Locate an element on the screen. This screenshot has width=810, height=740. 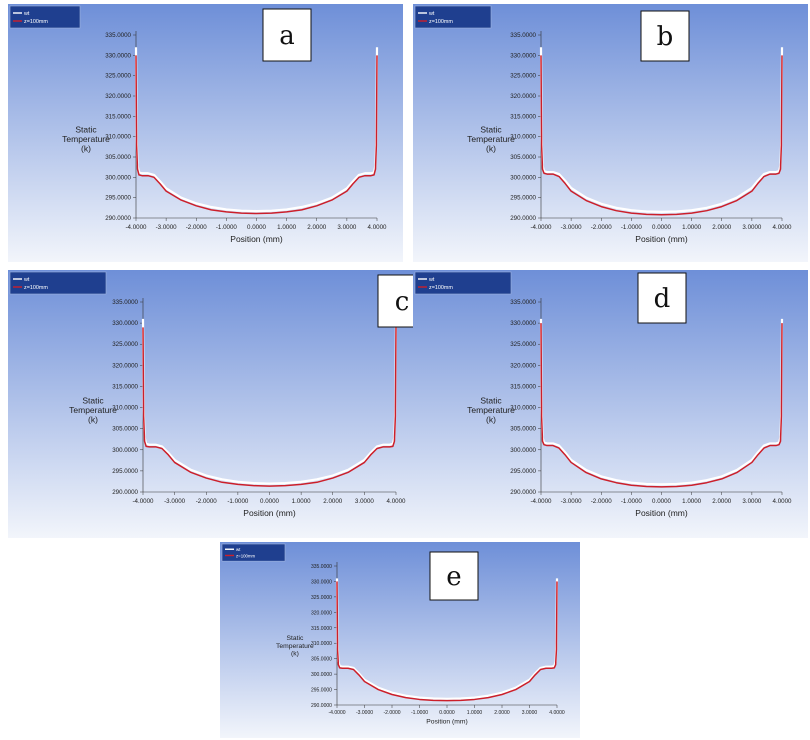
x-tick-label: -1.0000 is located at coordinates (632, 501).